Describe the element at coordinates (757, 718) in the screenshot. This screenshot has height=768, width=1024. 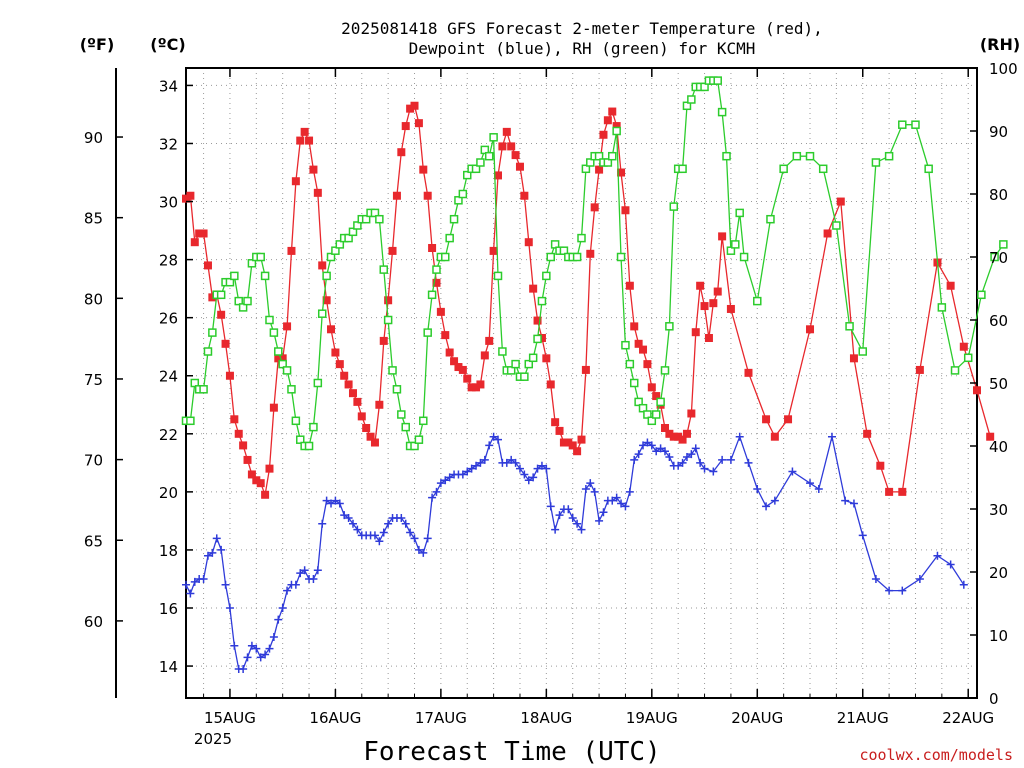
I see `x-tick-label: 20AUG` at that location.